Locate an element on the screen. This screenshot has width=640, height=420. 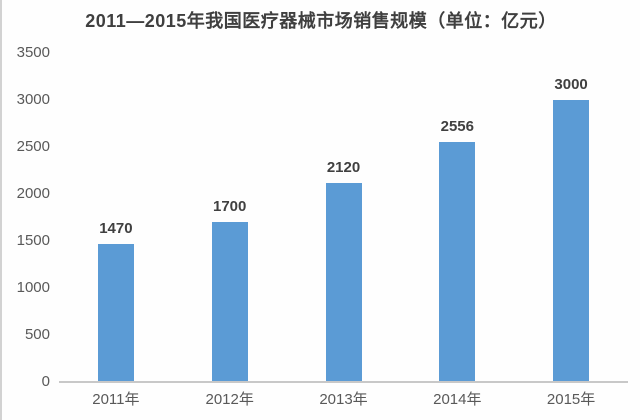
y-tick-label: 1000 is located at coordinates (33, 287).